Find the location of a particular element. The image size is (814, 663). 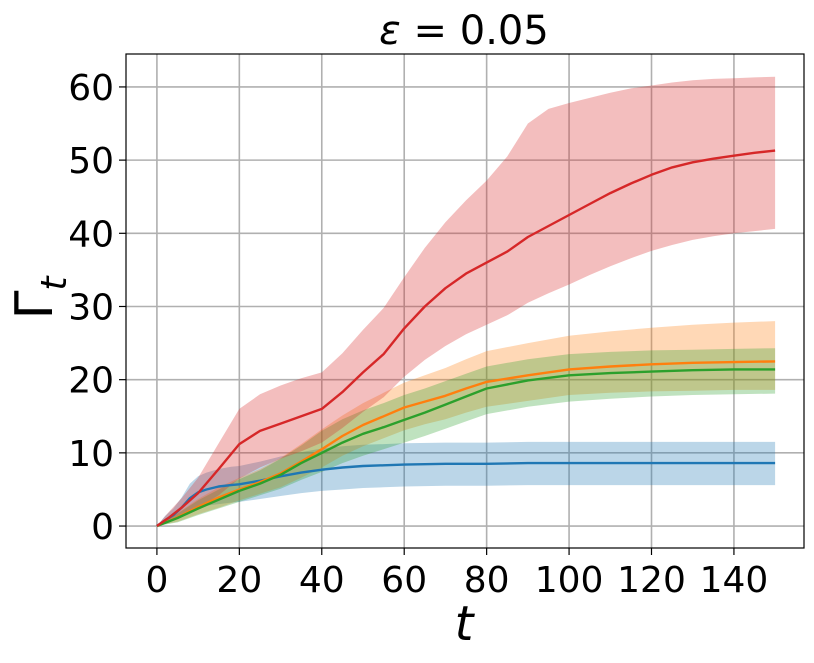

y-tick-label: 10 is located at coordinates (91, 454).